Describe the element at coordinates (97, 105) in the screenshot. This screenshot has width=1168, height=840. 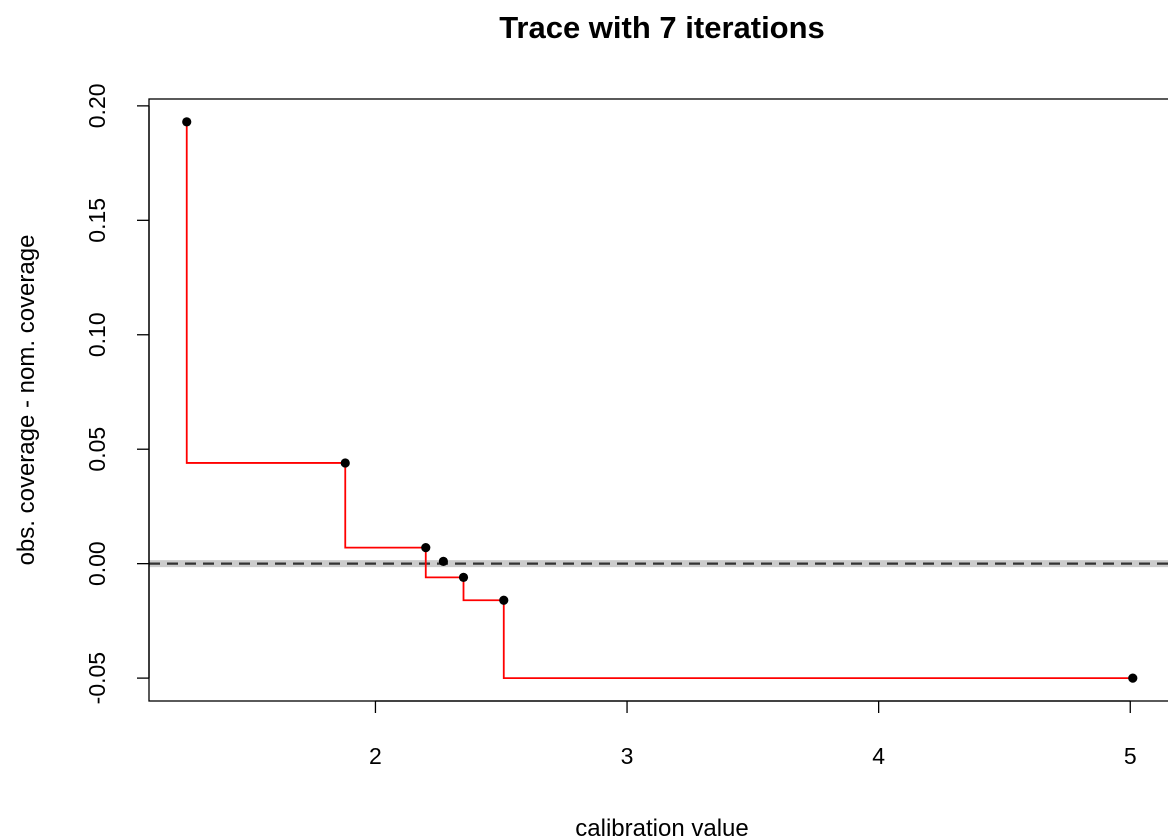
I see `y-tick-label-5: 0.20` at that location.